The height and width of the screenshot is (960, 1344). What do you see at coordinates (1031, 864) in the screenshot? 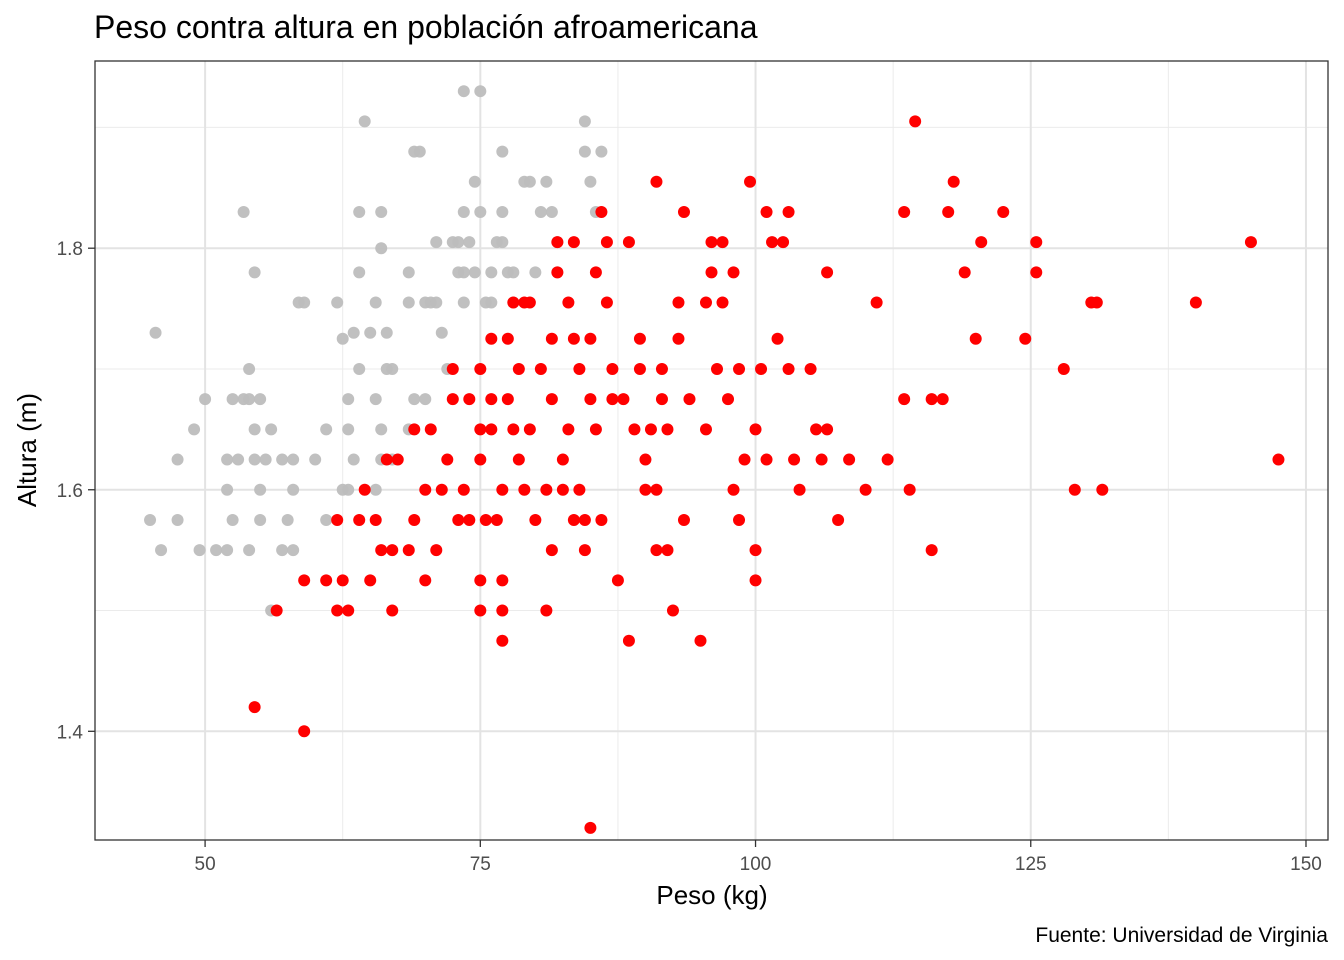
I see `x-tick-label: 125` at bounding box center [1031, 864].